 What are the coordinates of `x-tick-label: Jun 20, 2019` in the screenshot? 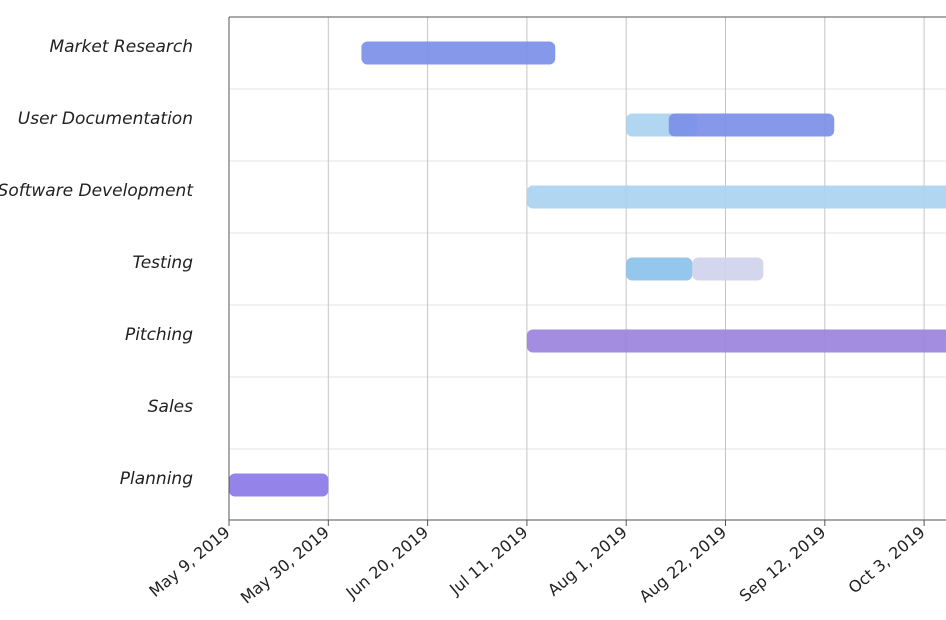 It's located at (387, 563).